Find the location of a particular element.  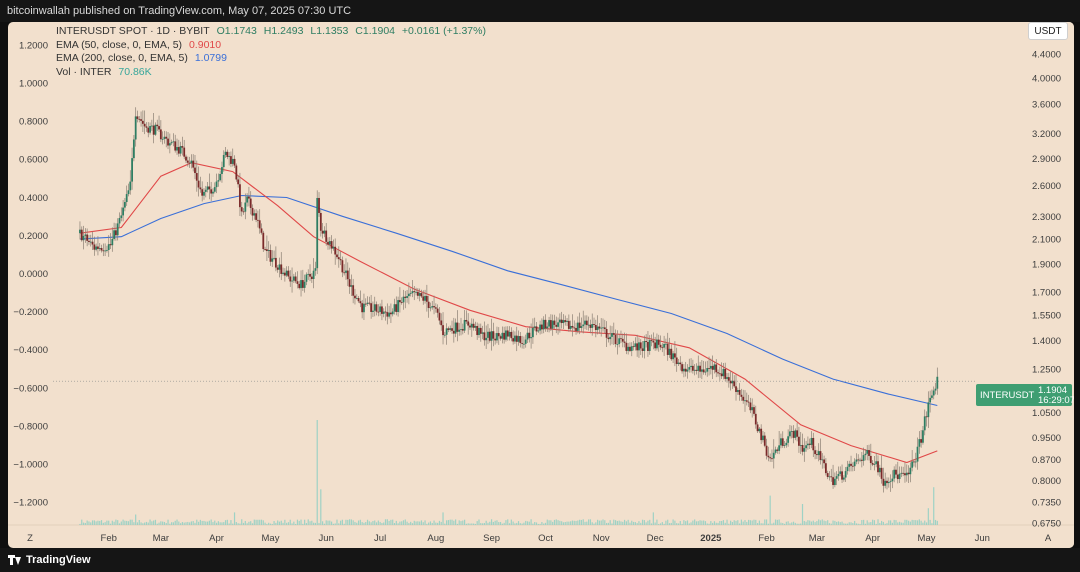

time-axis-label: Mar is located at coordinates (817, 538).